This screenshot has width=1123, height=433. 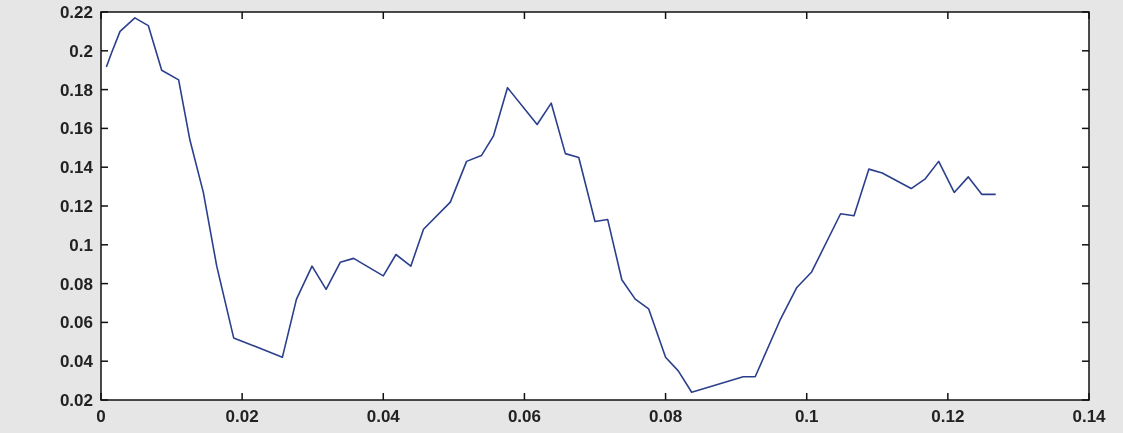 What do you see at coordinates (948, 416) in the screenshot?
I see `x-tick-label: 0.12` at bounding box center [948, 416].